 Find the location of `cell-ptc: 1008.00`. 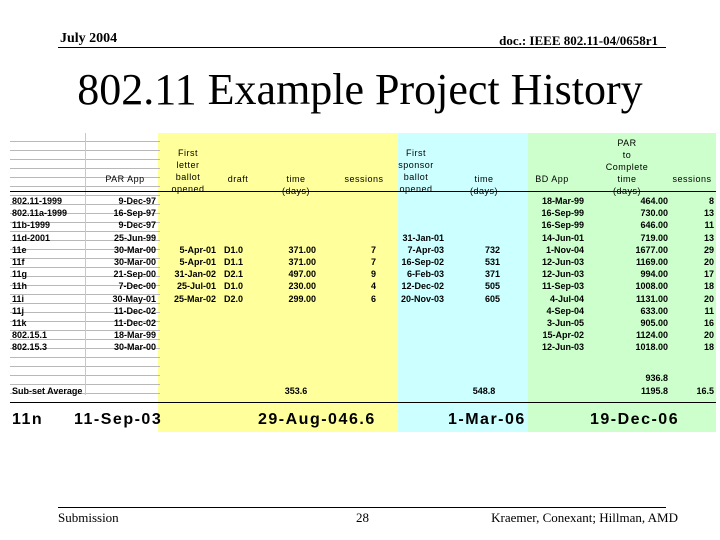

cell-ptc: 1008.00 is located at coordinates (651, 286).